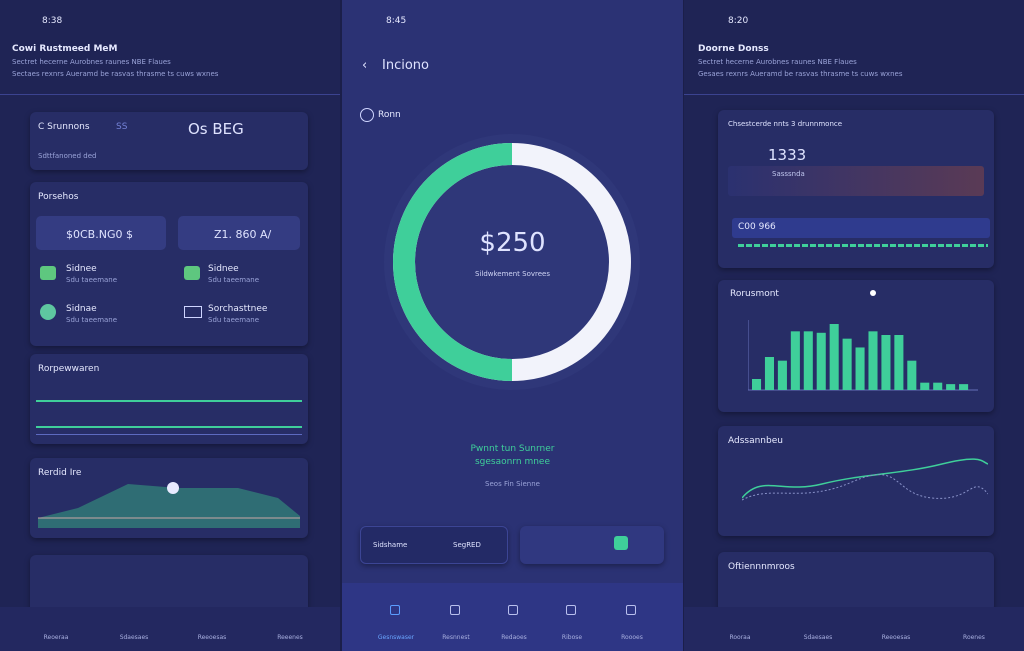 This screenshot has width=1024, height=651. I want to click on title: Cowi Rustmeed MeM, so click(65, 49).